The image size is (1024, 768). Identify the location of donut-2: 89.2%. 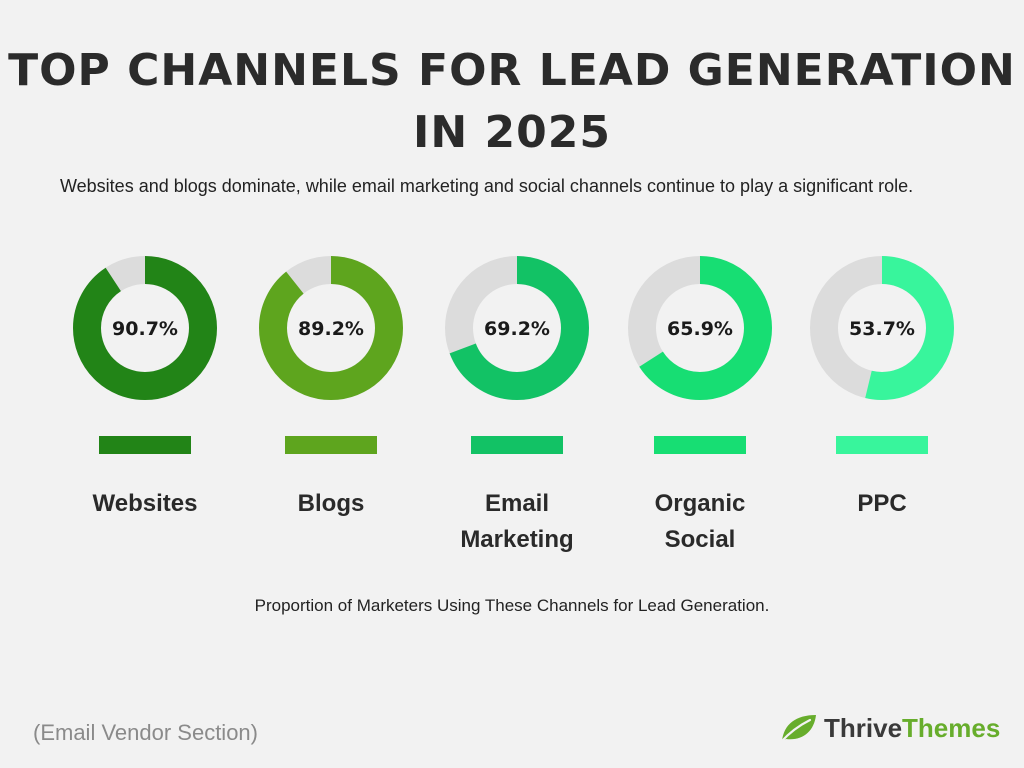
(331, 328).